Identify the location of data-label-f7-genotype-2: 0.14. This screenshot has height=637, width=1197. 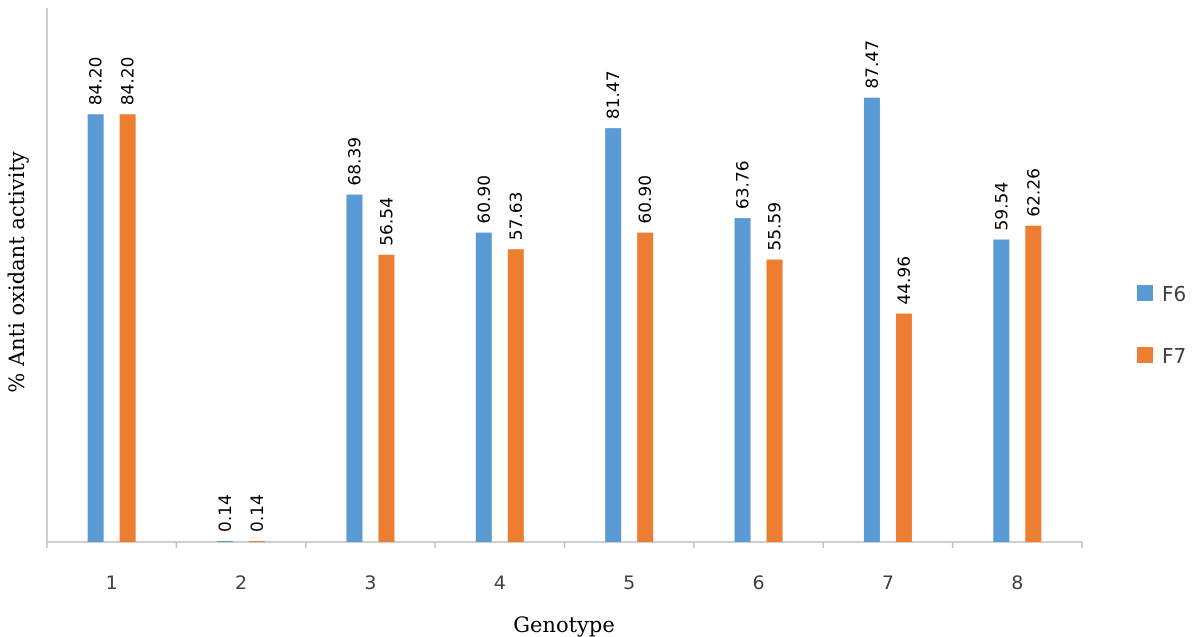
(258, 513).